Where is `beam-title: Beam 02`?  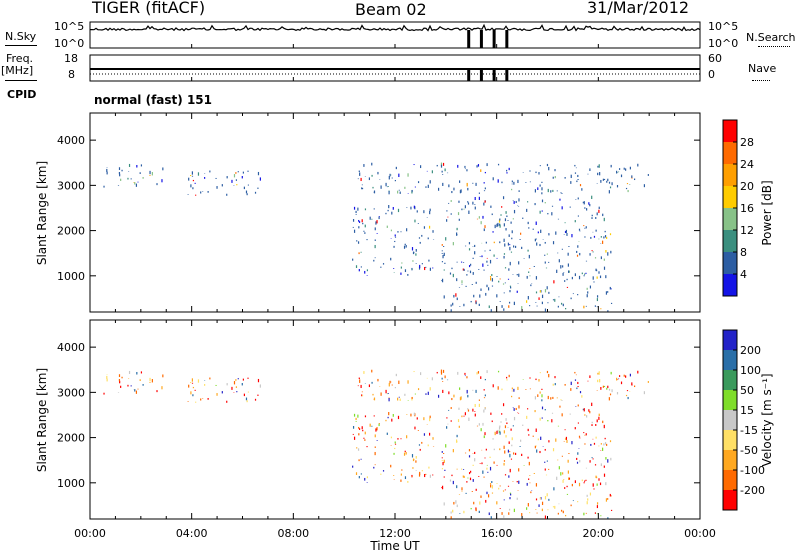
beam-title: Beam 02 is located at coordinates (391, 9).